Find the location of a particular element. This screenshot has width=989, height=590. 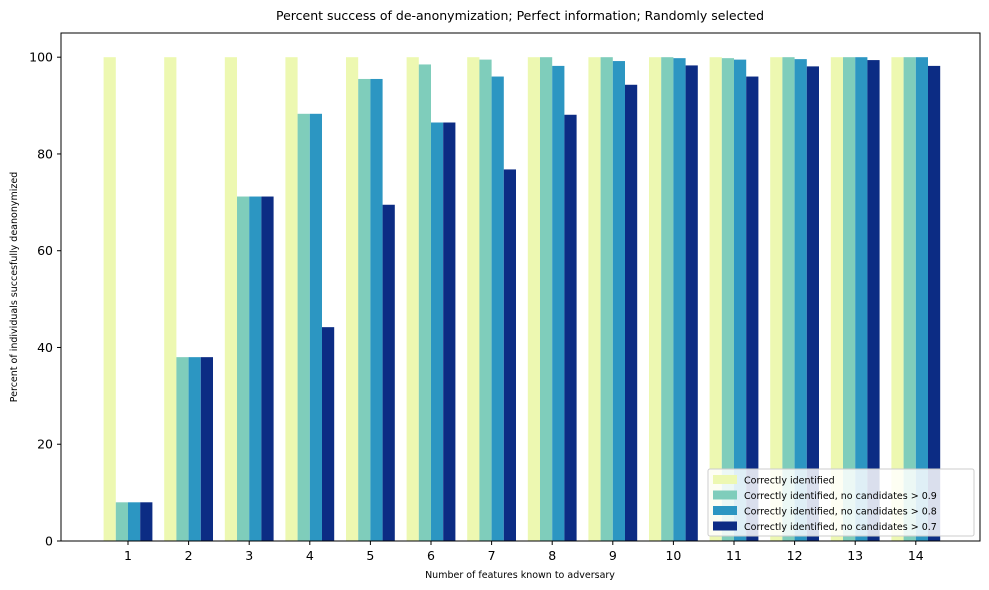

x-tick-label: 3 is located at coordinates (249, 555).